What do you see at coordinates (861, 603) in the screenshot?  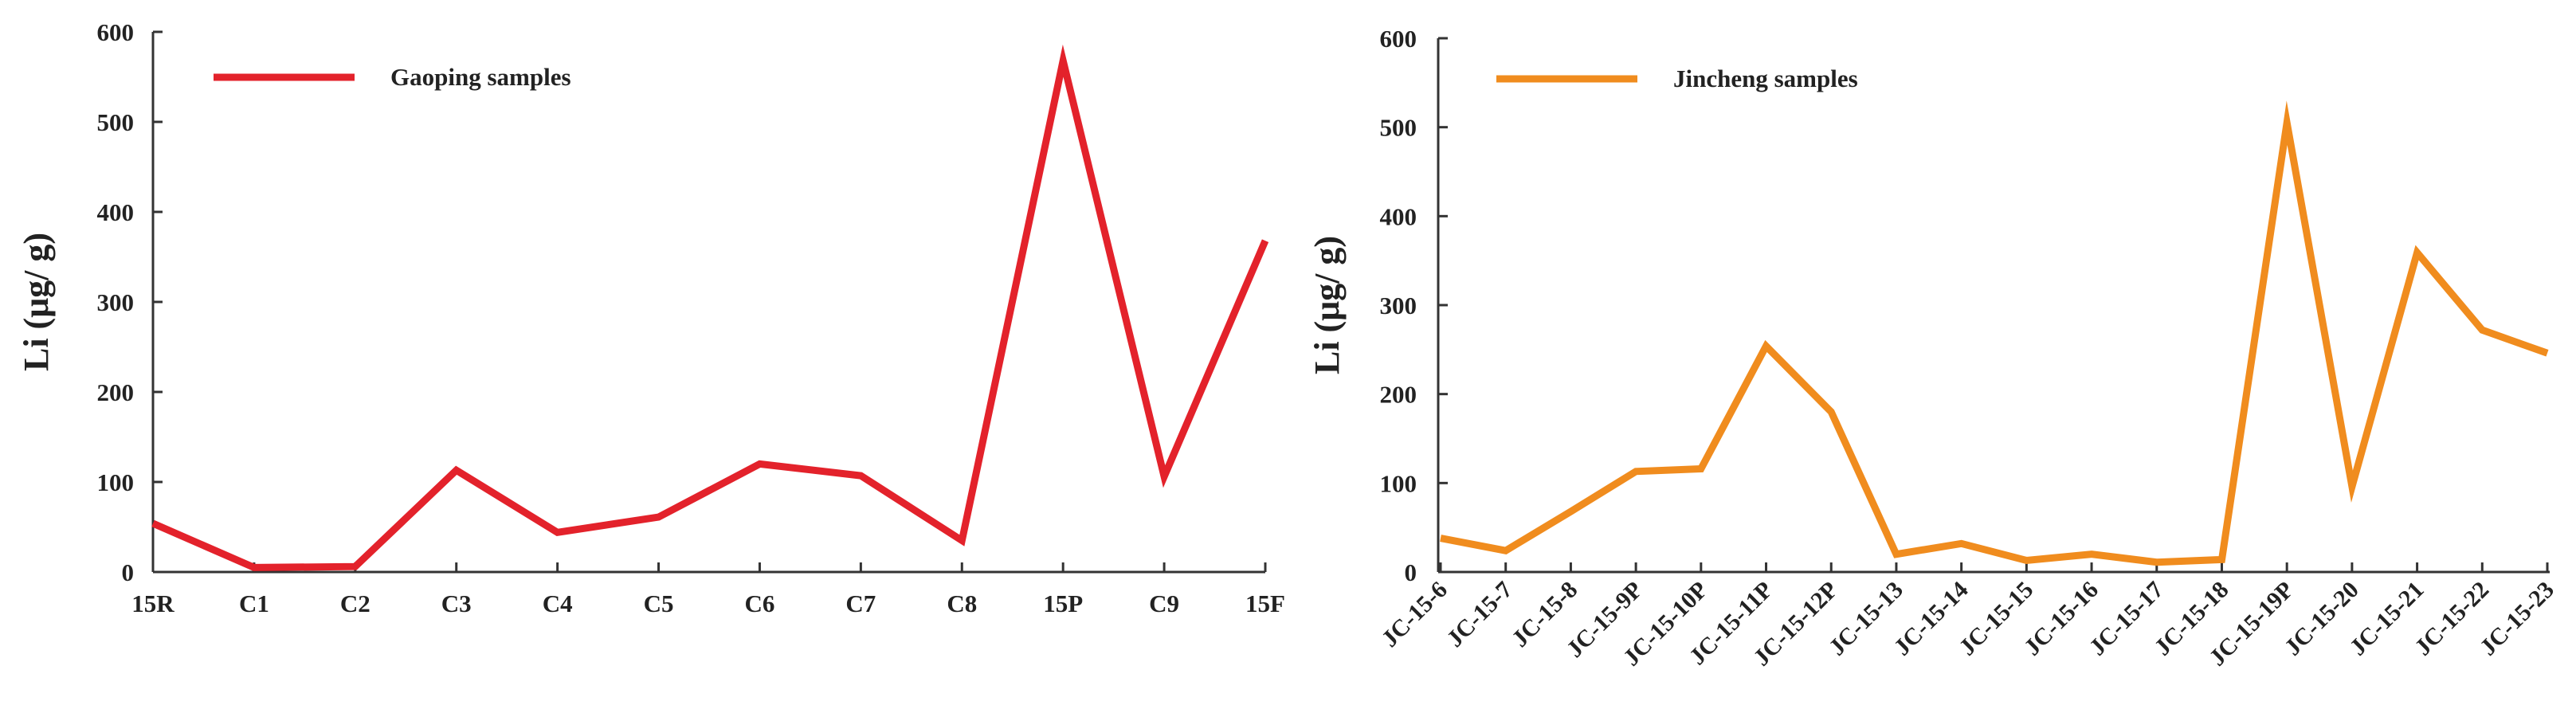 I see `gaoping-x-tick-label: C7` at bounding box center [861, 603].